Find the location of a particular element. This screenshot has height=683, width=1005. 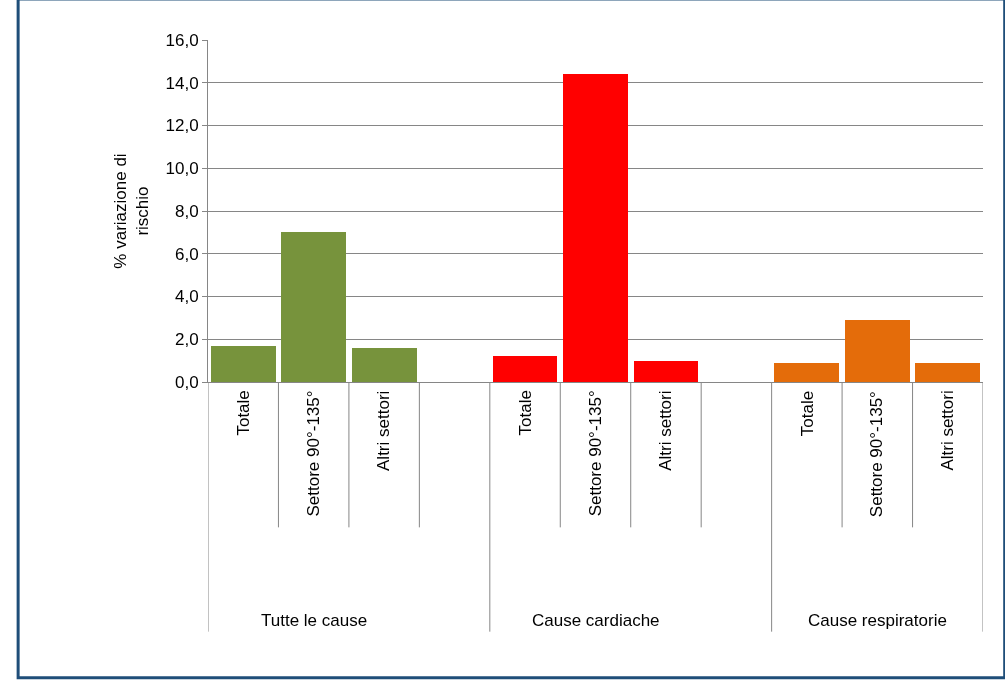

y-tick-label: 0,0 is located at coordinates (186, 382).